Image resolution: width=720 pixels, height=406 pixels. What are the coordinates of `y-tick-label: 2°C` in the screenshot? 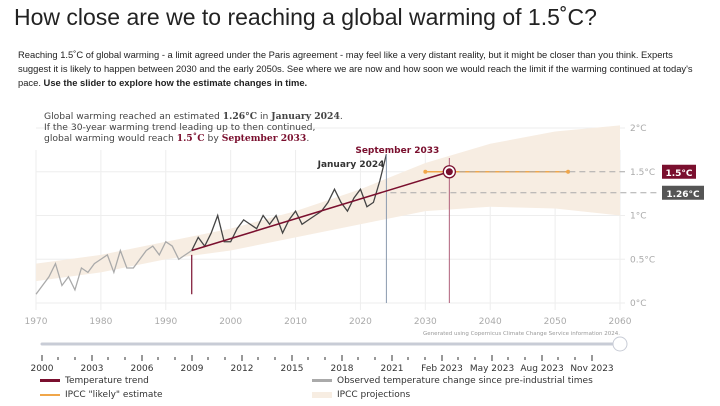 It's located at (638, 129).